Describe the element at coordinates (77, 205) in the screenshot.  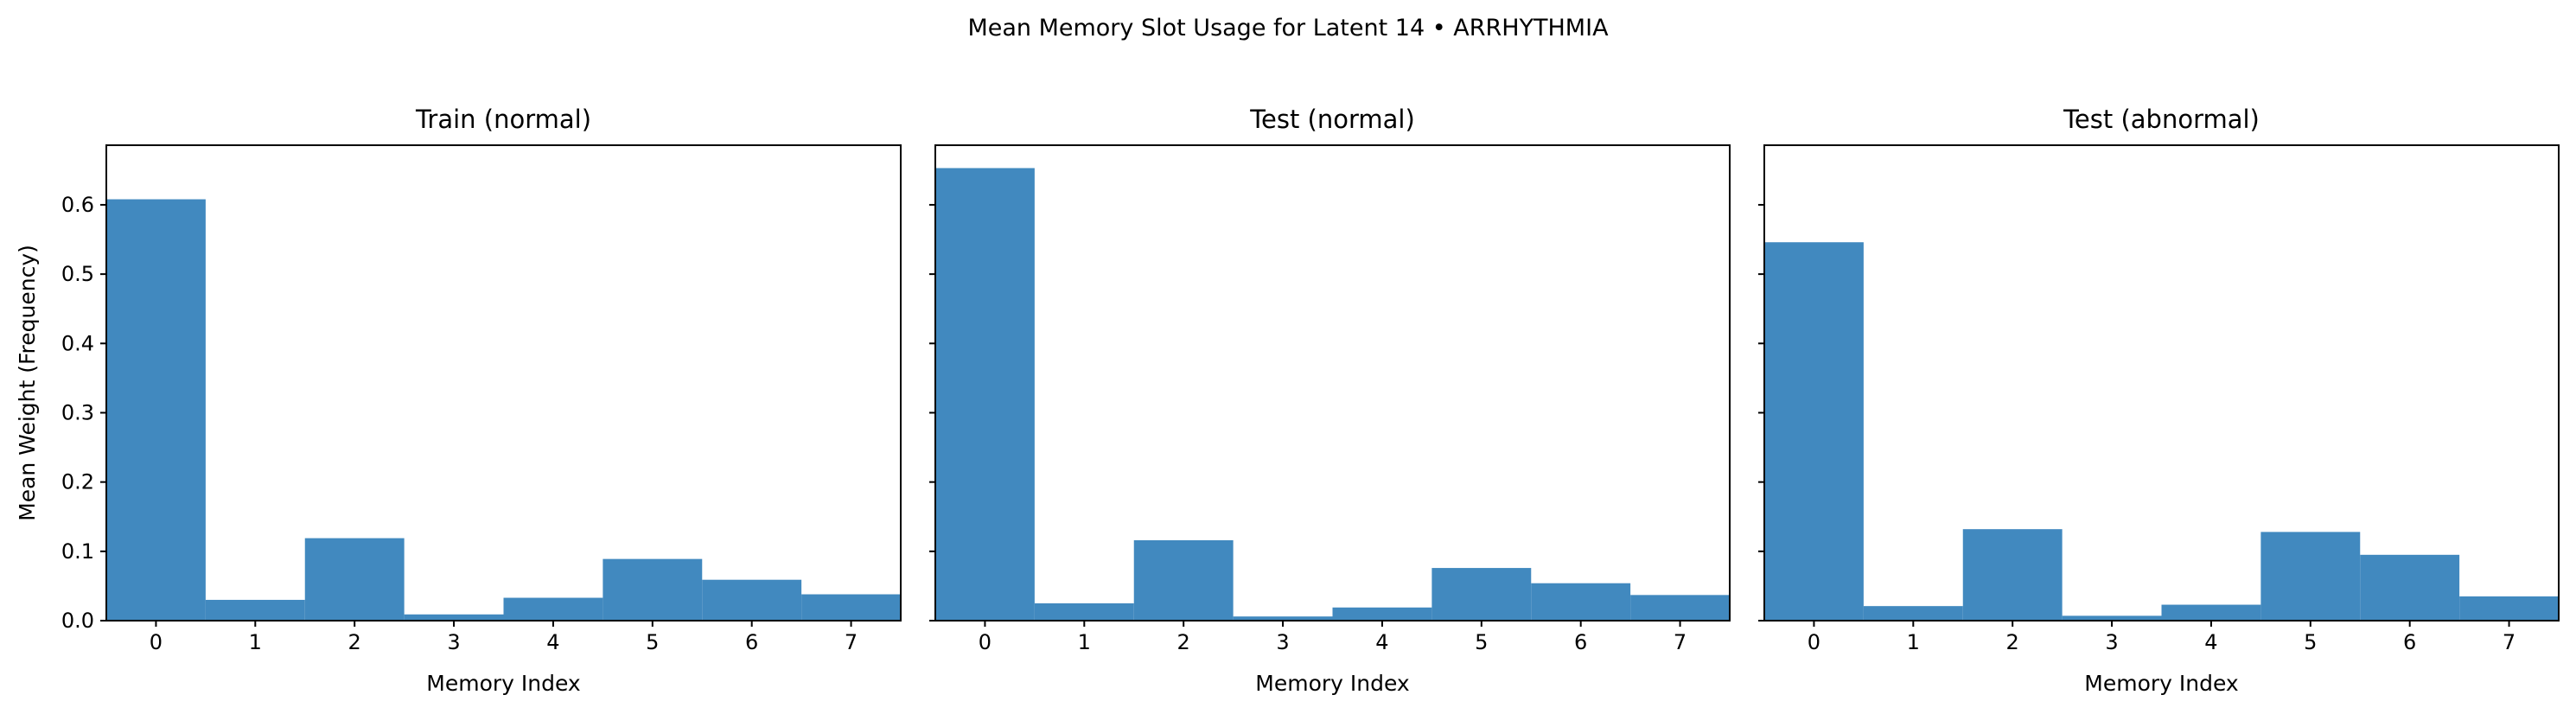
I see `y-tick-label: 0.6` at that location.